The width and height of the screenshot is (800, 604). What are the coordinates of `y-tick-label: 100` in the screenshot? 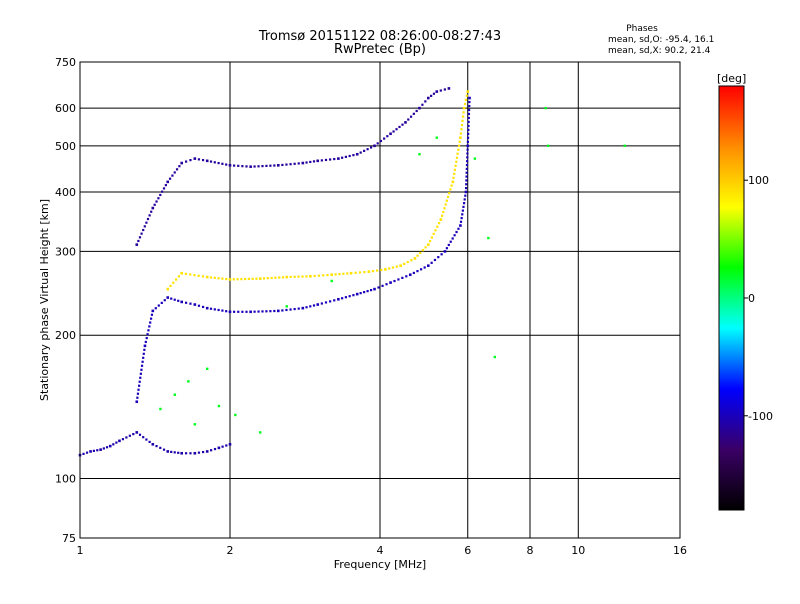 It's located at (65, 479).